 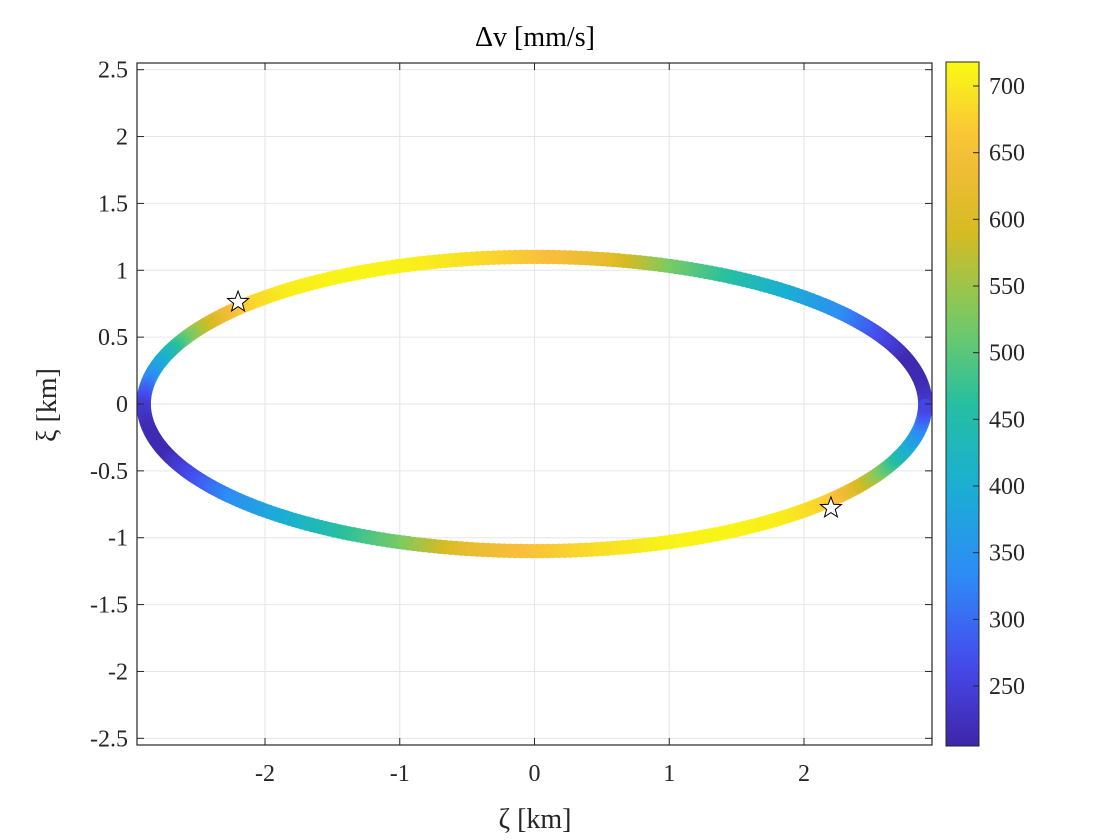 I want to click on y-tick-label: 0.5, so click(x=113, y=338).